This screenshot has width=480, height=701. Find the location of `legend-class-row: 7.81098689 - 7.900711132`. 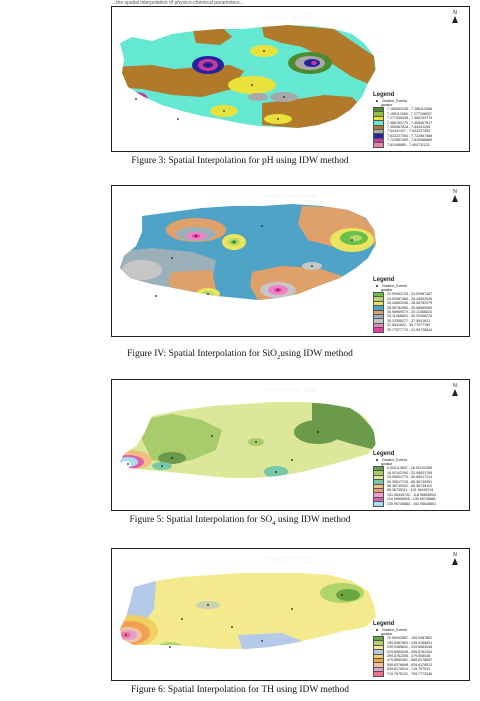

legend-class-row: 7.81098689 - 7.900711132 is located at coordinates (419, 145).